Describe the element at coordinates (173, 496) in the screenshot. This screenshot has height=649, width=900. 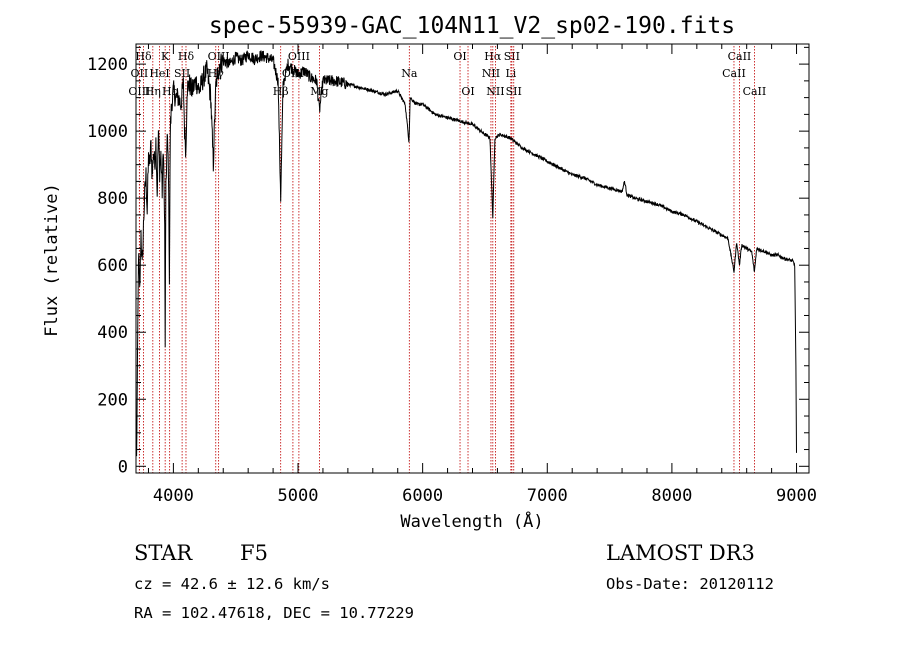
I see `x-tick-label: 4000` at that location.